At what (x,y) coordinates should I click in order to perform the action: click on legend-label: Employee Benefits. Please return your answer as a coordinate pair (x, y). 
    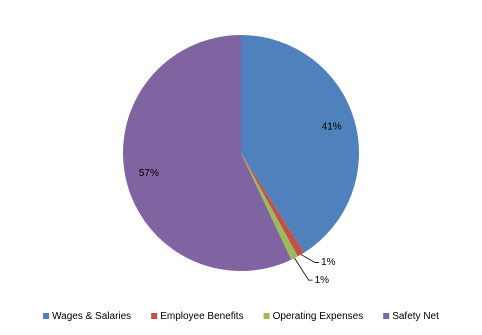
    Looking at the image, I should click on (201, 316).